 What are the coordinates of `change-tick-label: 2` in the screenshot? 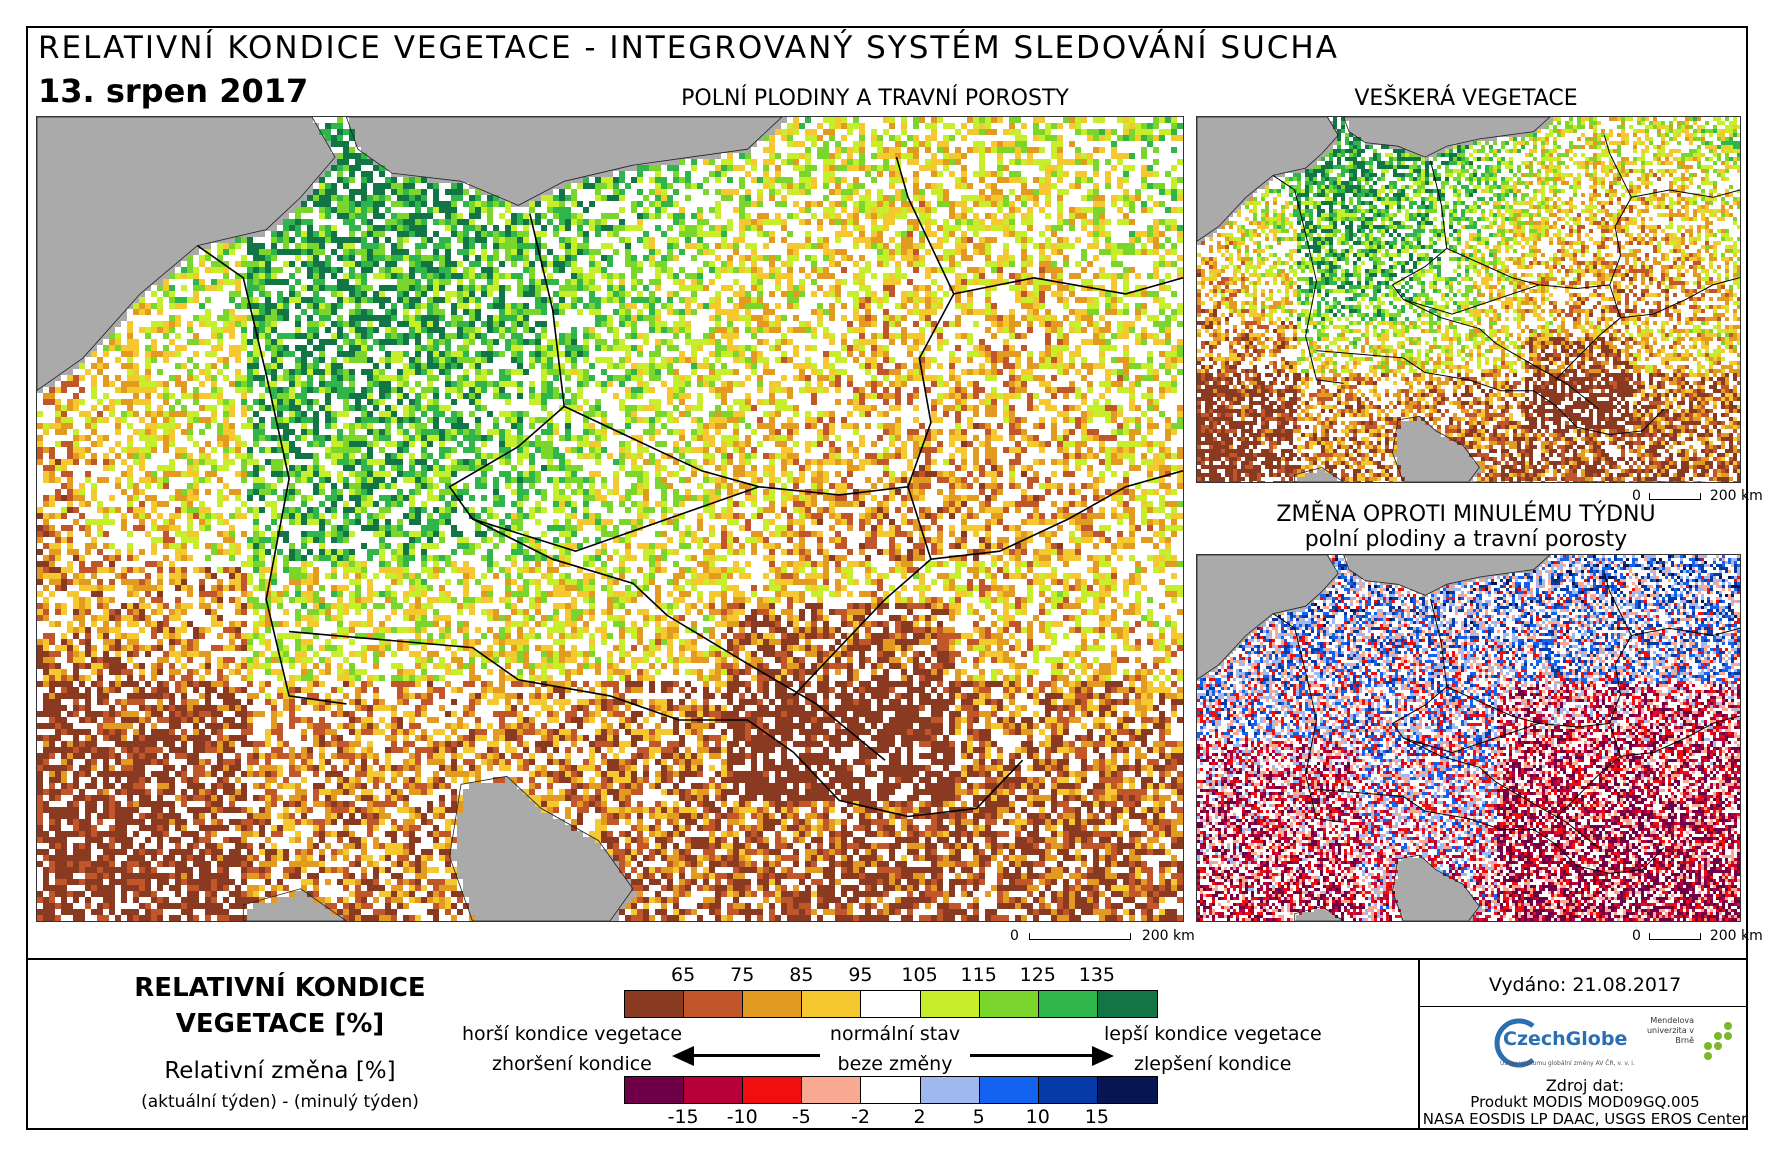 It's located at (920, 1117).